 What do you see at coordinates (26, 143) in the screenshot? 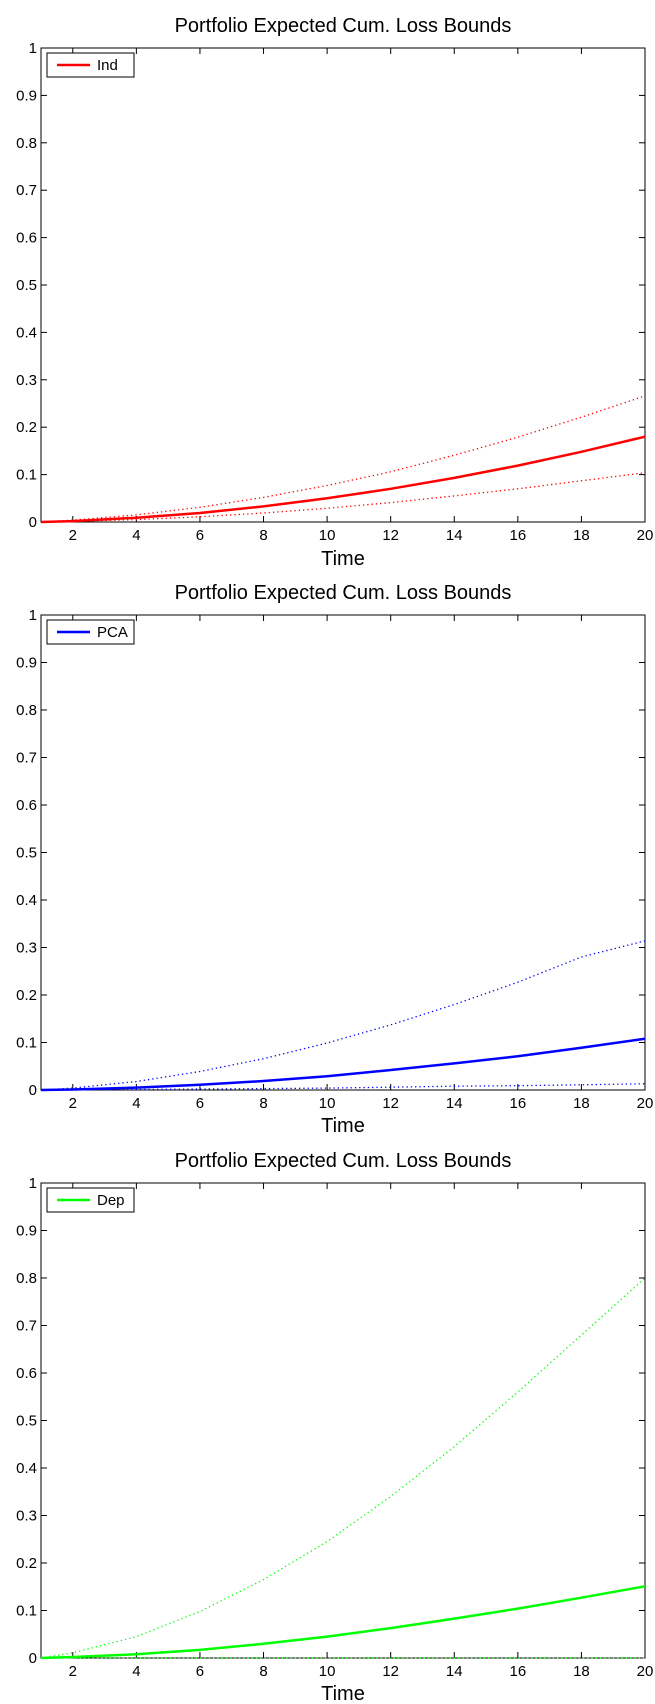
I see `panel-1-ytick-label: 0.8` at bounding box center [26, 143].